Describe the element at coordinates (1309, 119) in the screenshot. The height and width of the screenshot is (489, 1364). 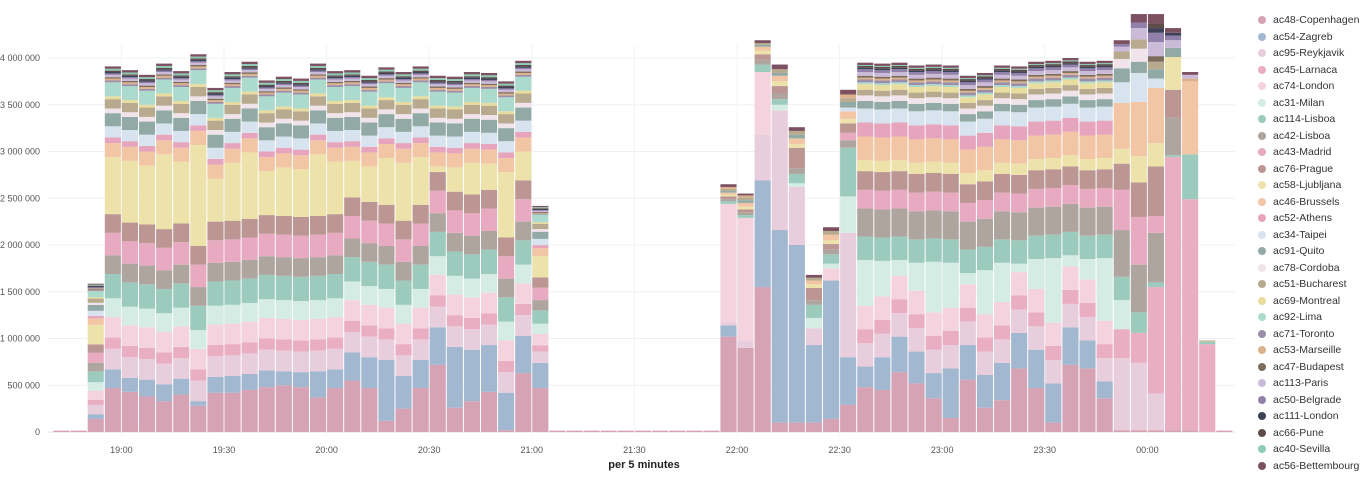
I see `legend-item: ac114-Lisboa` at that location.